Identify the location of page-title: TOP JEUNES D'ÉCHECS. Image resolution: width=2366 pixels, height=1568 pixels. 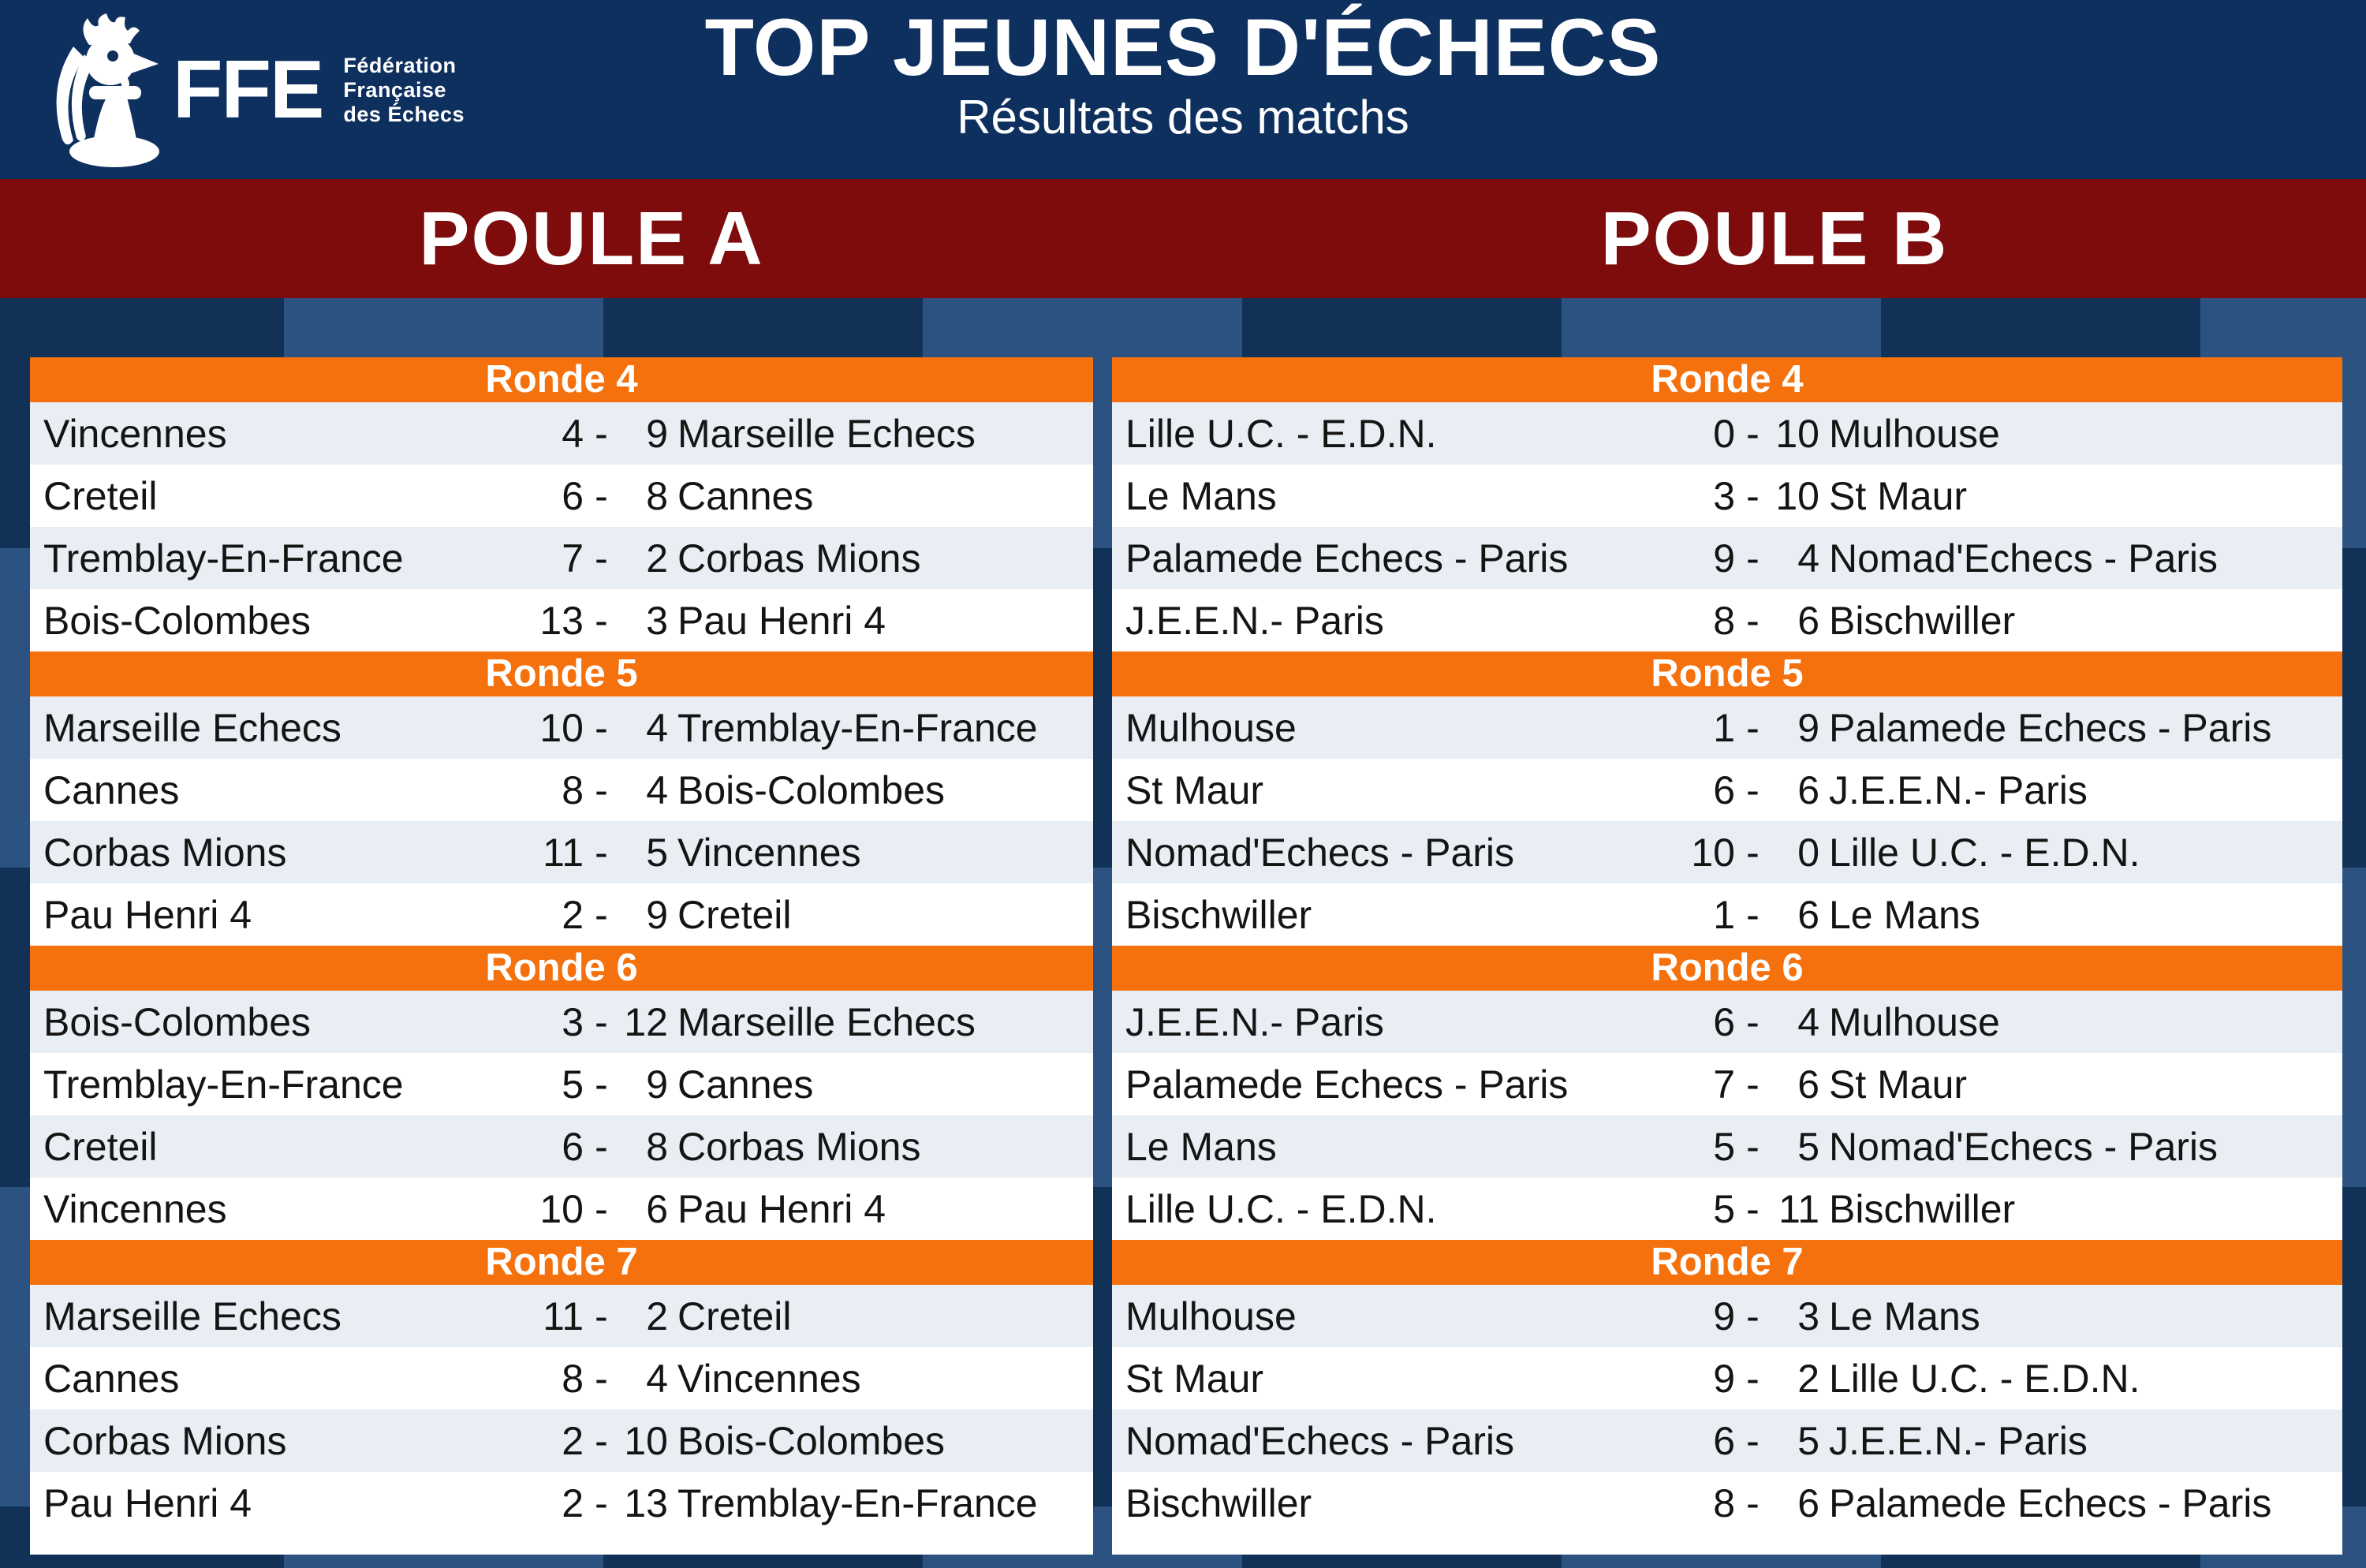
(1183, 47).